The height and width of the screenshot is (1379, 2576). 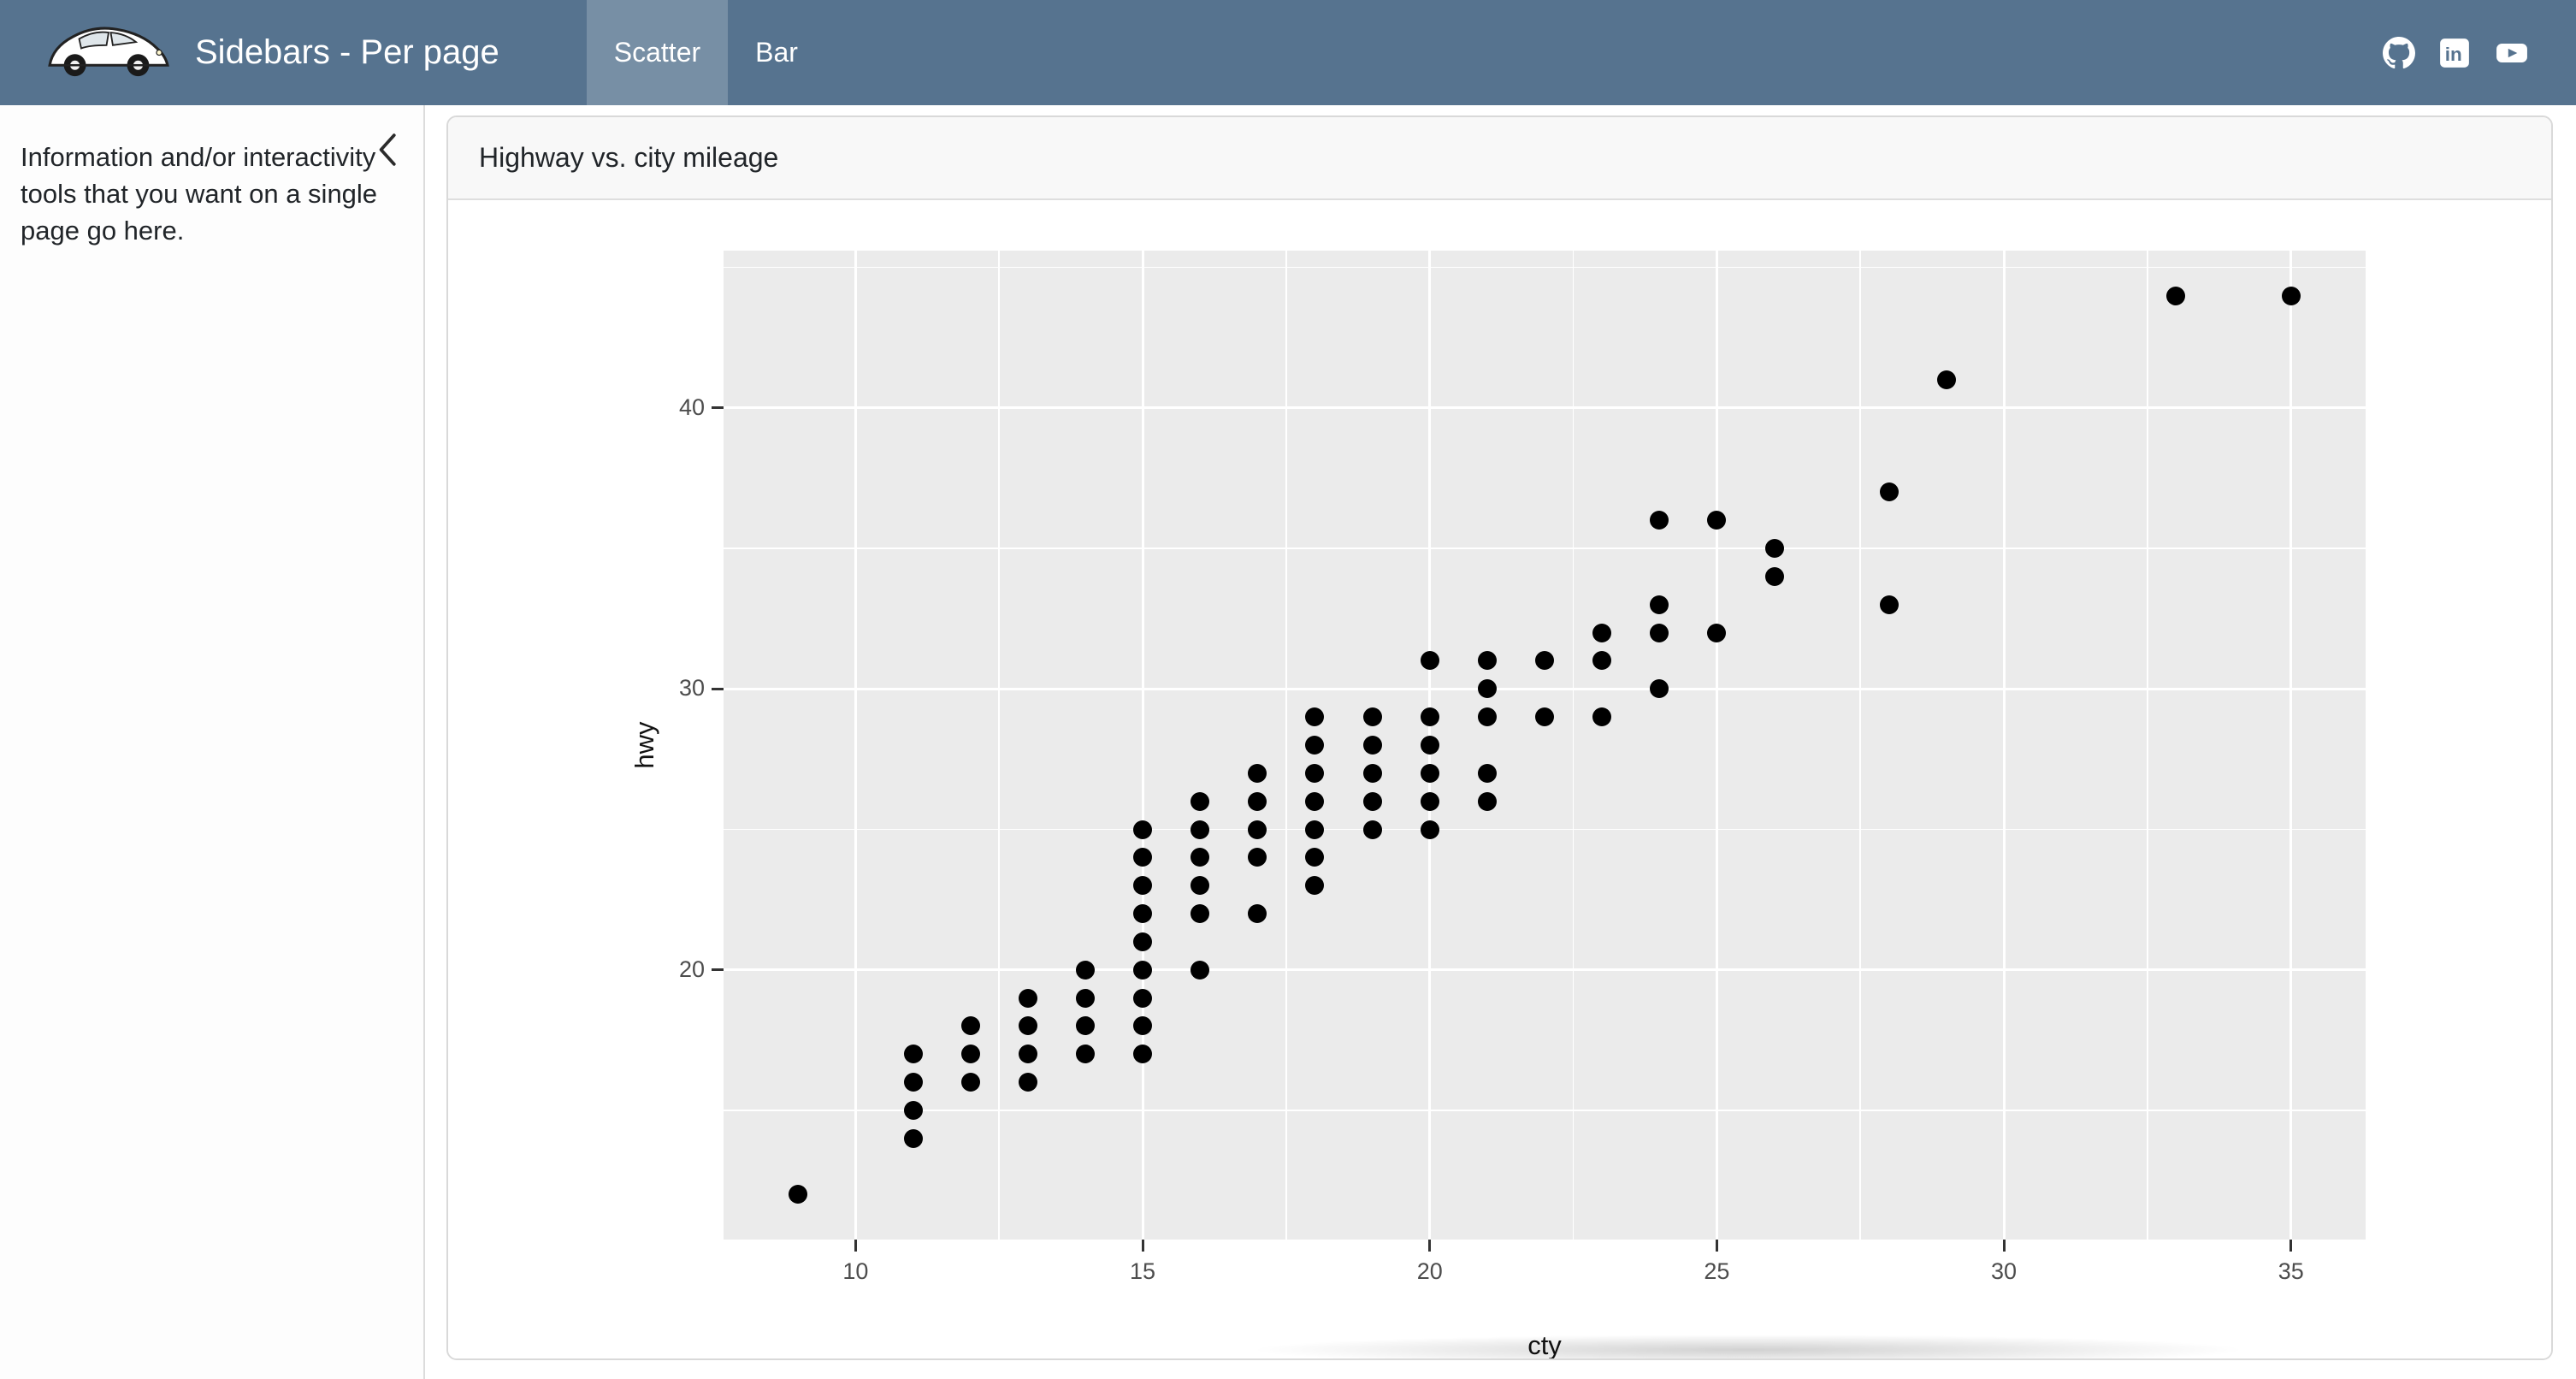 What do you see at coordinates (1544, 1344) in the screenshot?
I see `x-axis-title: cty` at bounding box center [1544, 1344].